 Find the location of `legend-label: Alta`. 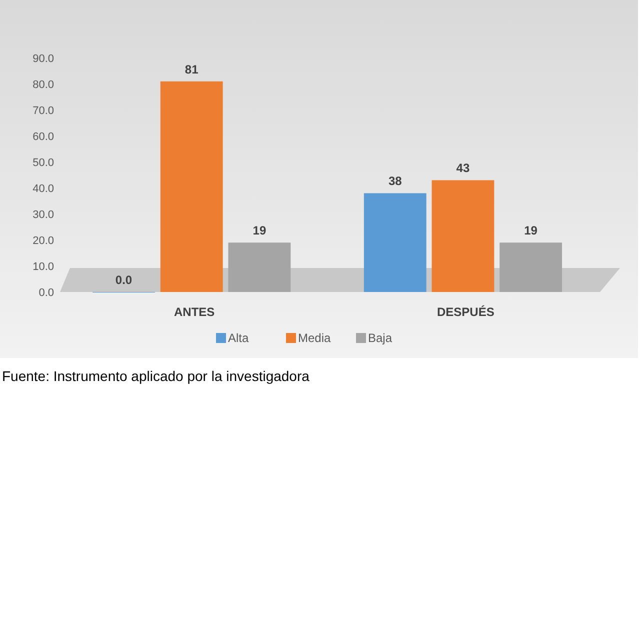

legend-label: Alta is located at coordinates (239, 338).